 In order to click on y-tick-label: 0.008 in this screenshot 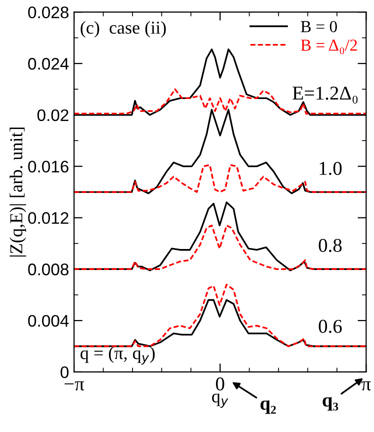, I will do `click(48, 270)`.